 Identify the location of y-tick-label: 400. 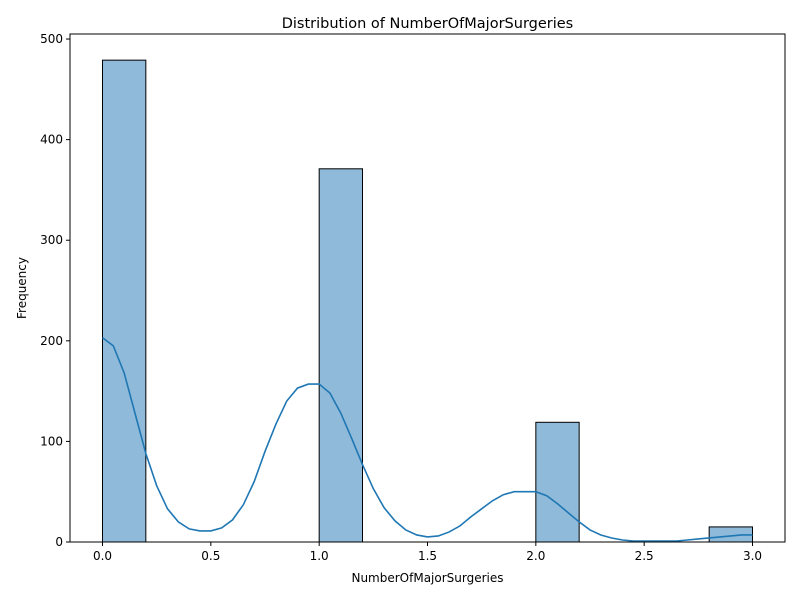
(51, 140).